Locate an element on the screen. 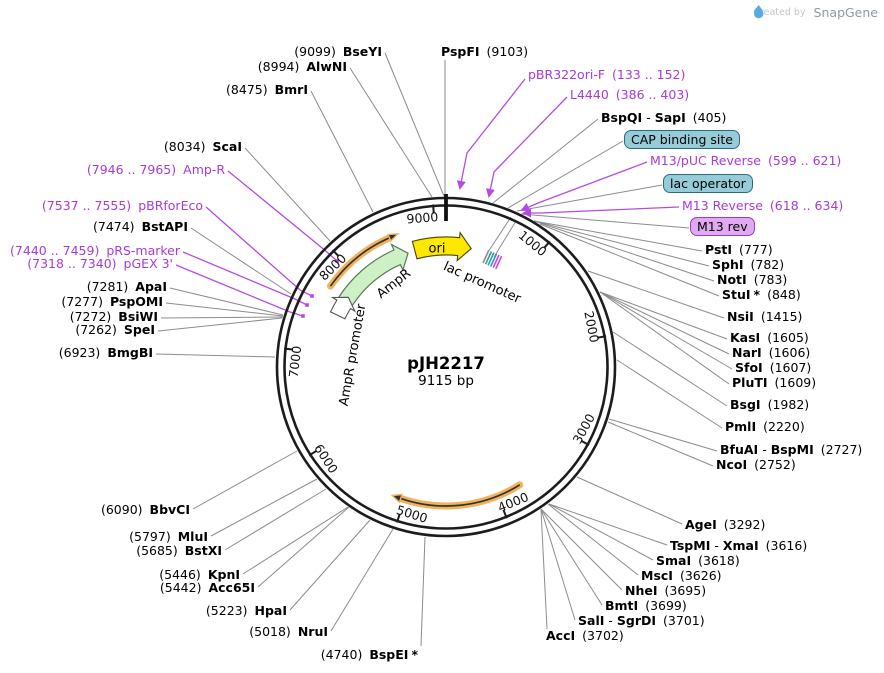  site-label-noti: NotI (783) is located at coordinates (752, 279).